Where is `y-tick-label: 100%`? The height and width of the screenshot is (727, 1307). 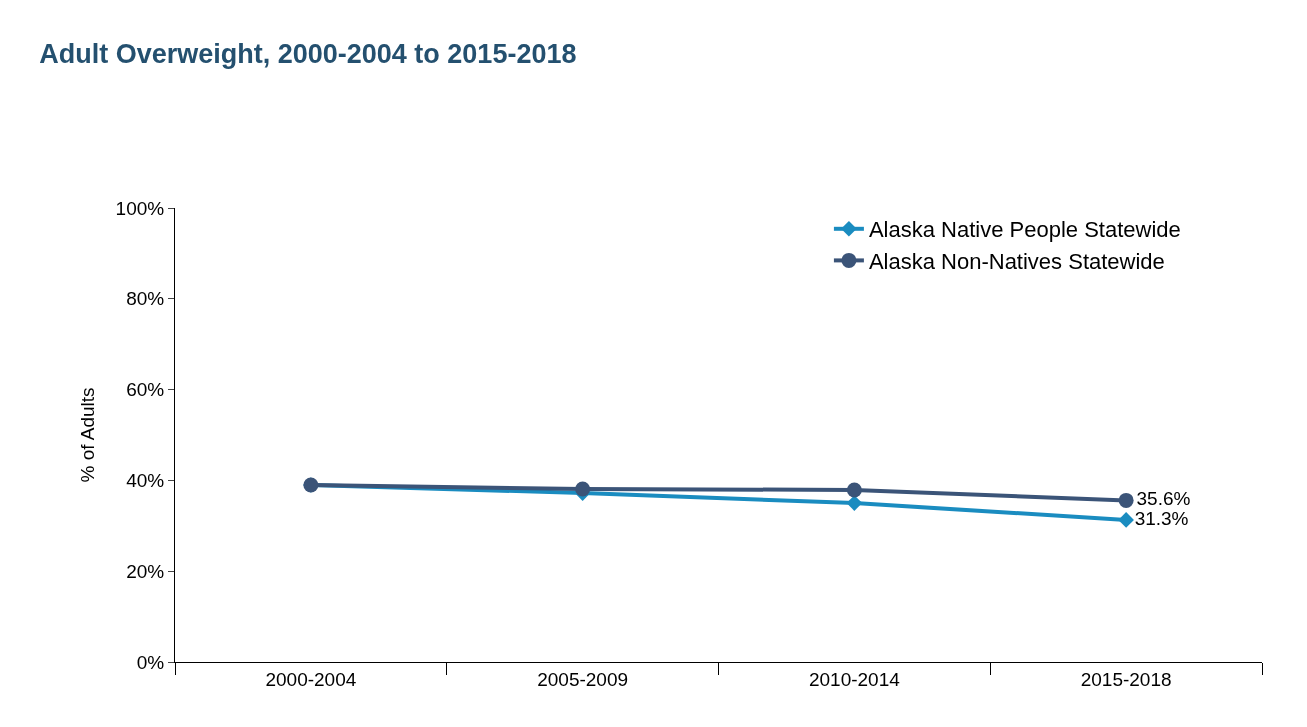 y-tick-label: 100% is located at coordinates (140, 208).